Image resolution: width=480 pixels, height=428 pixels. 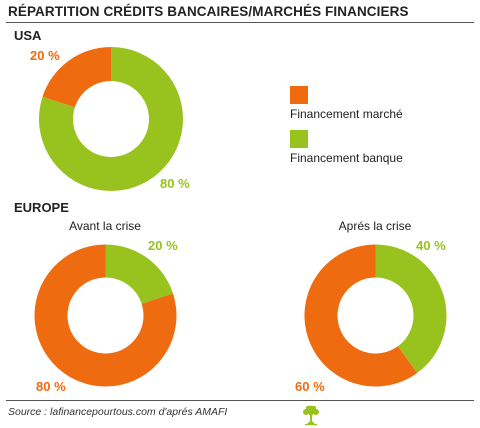 What do you see at coordinates (41, 207) in the screenshot?
I see `section-label-europe: EUROPE` at bounding box center [41, 207].